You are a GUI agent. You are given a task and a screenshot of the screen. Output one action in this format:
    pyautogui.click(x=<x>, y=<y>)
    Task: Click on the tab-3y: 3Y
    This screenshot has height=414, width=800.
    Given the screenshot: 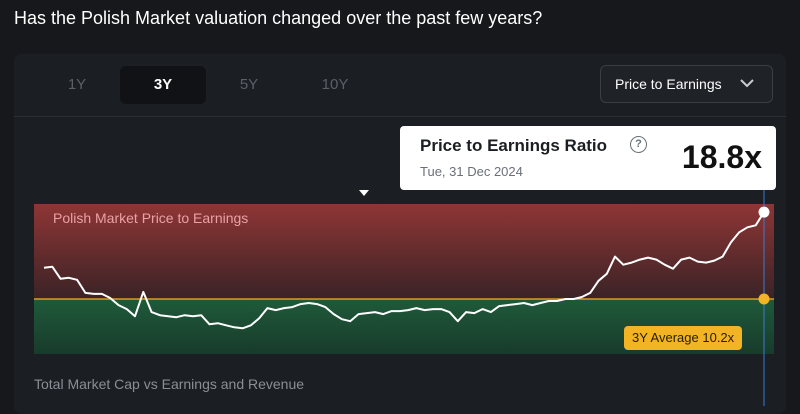 What is the action you would take?
    pyautogui.click(x=163, y=85)
    